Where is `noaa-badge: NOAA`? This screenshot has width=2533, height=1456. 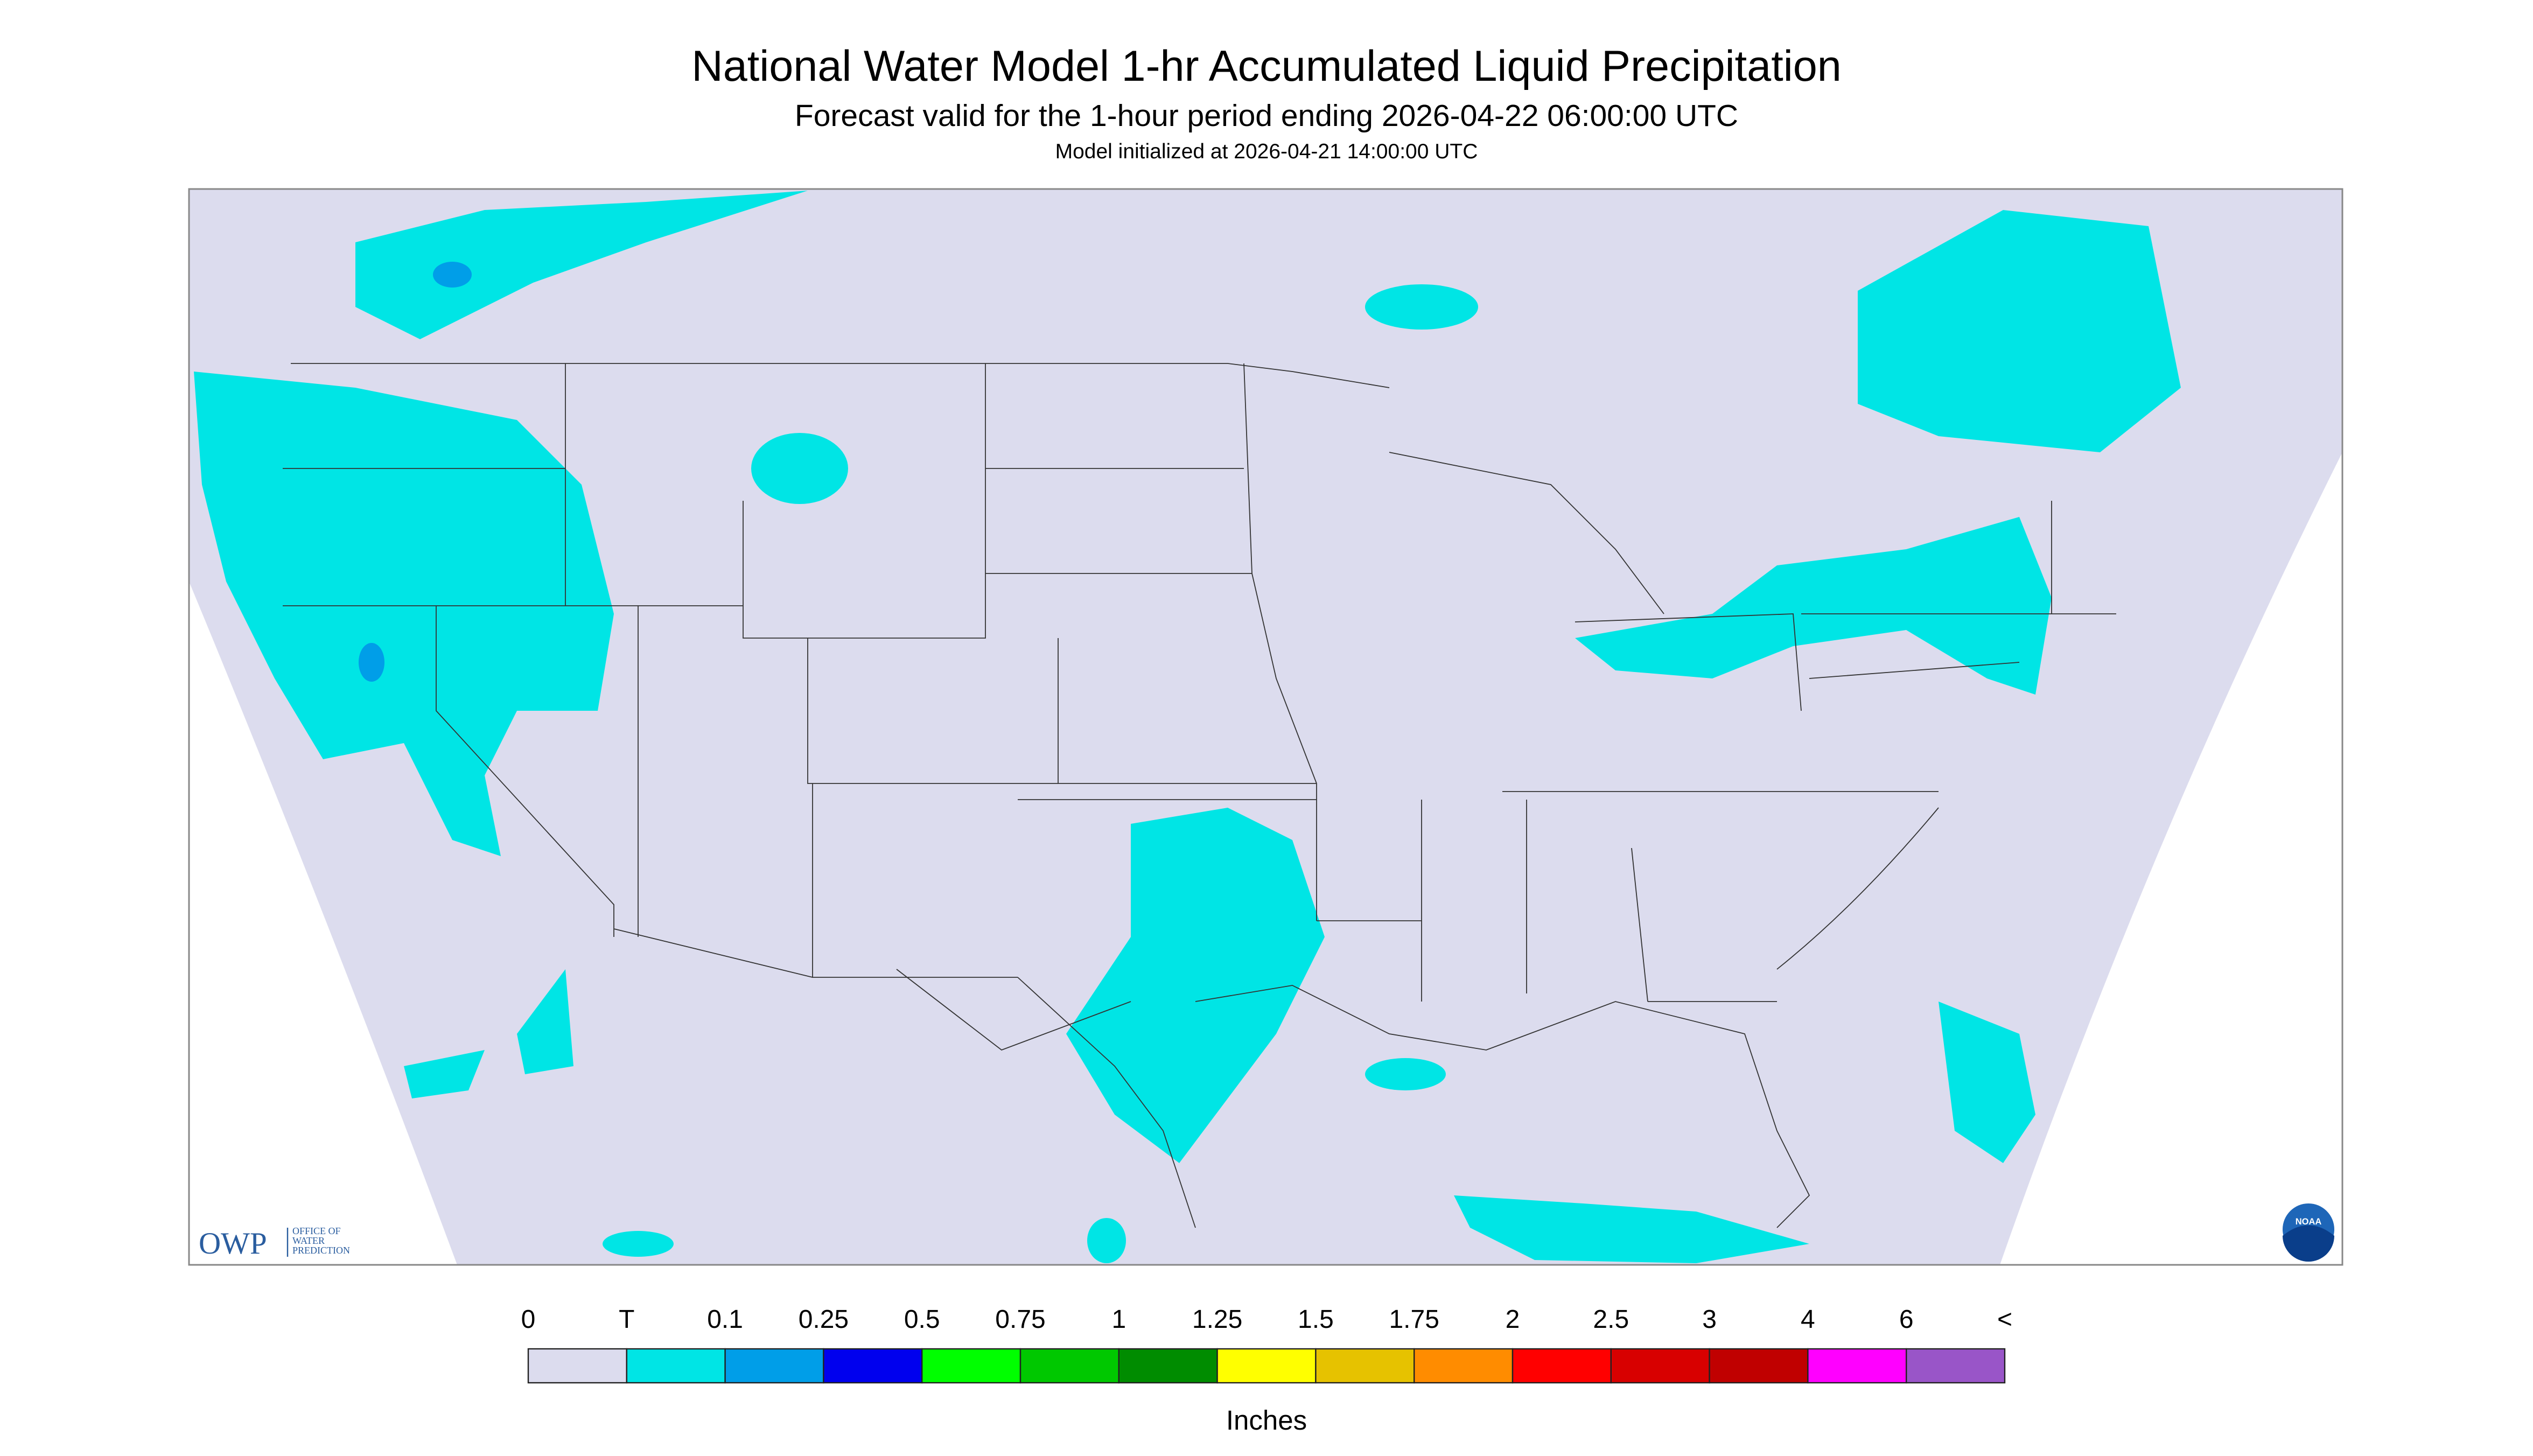 noaa-badge: NOAA is located at coordinates (2308, 1232).